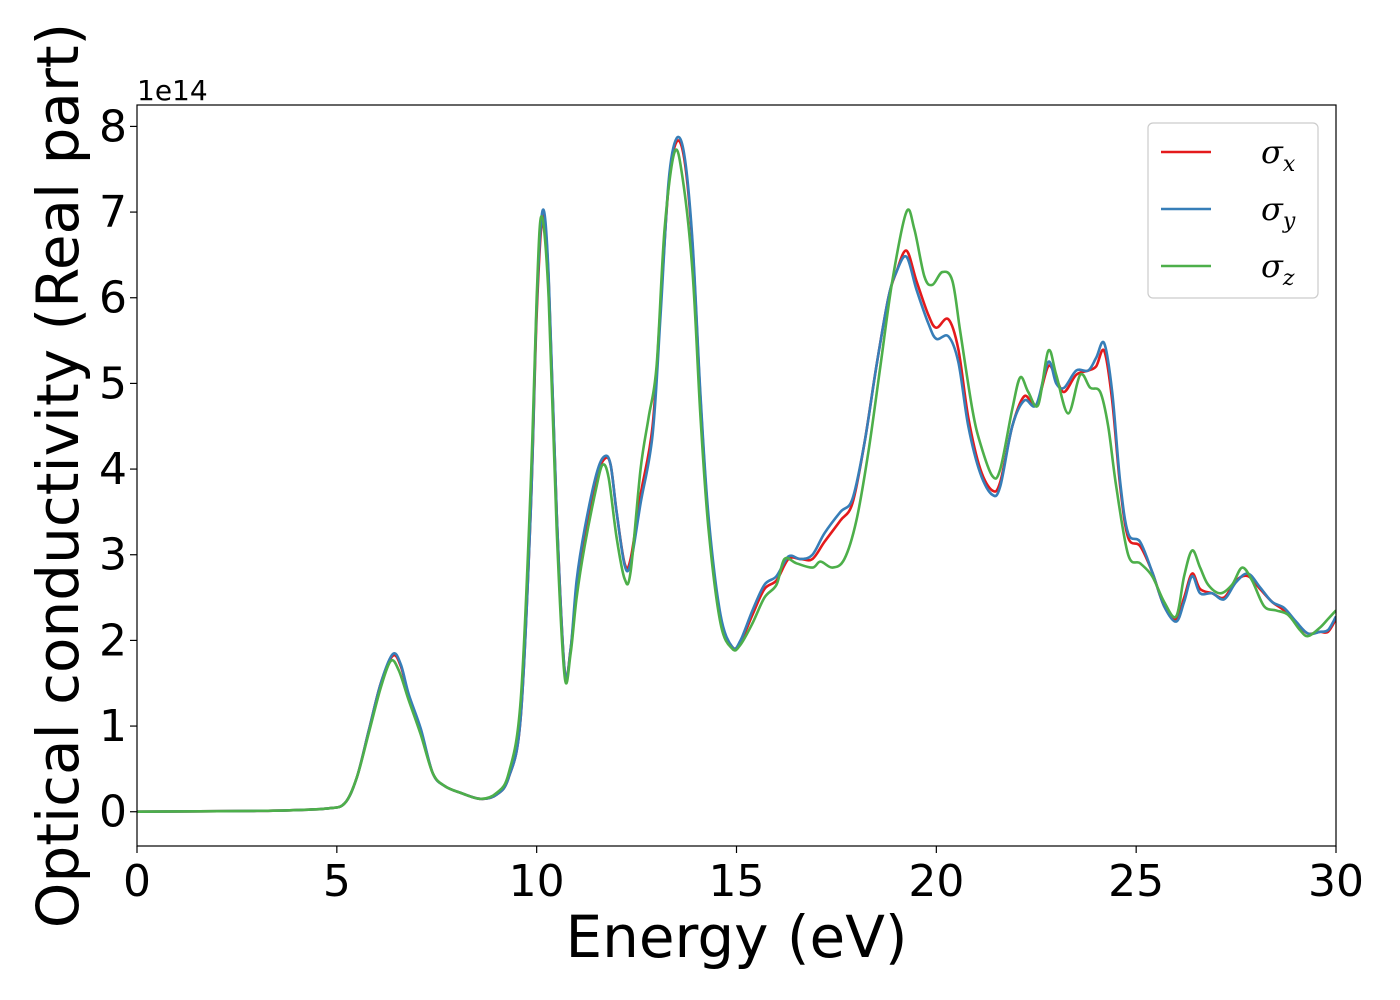 This screenshot has height=1000, width=1400. I want to click on y-tick-label: 7, so click(113, 212).